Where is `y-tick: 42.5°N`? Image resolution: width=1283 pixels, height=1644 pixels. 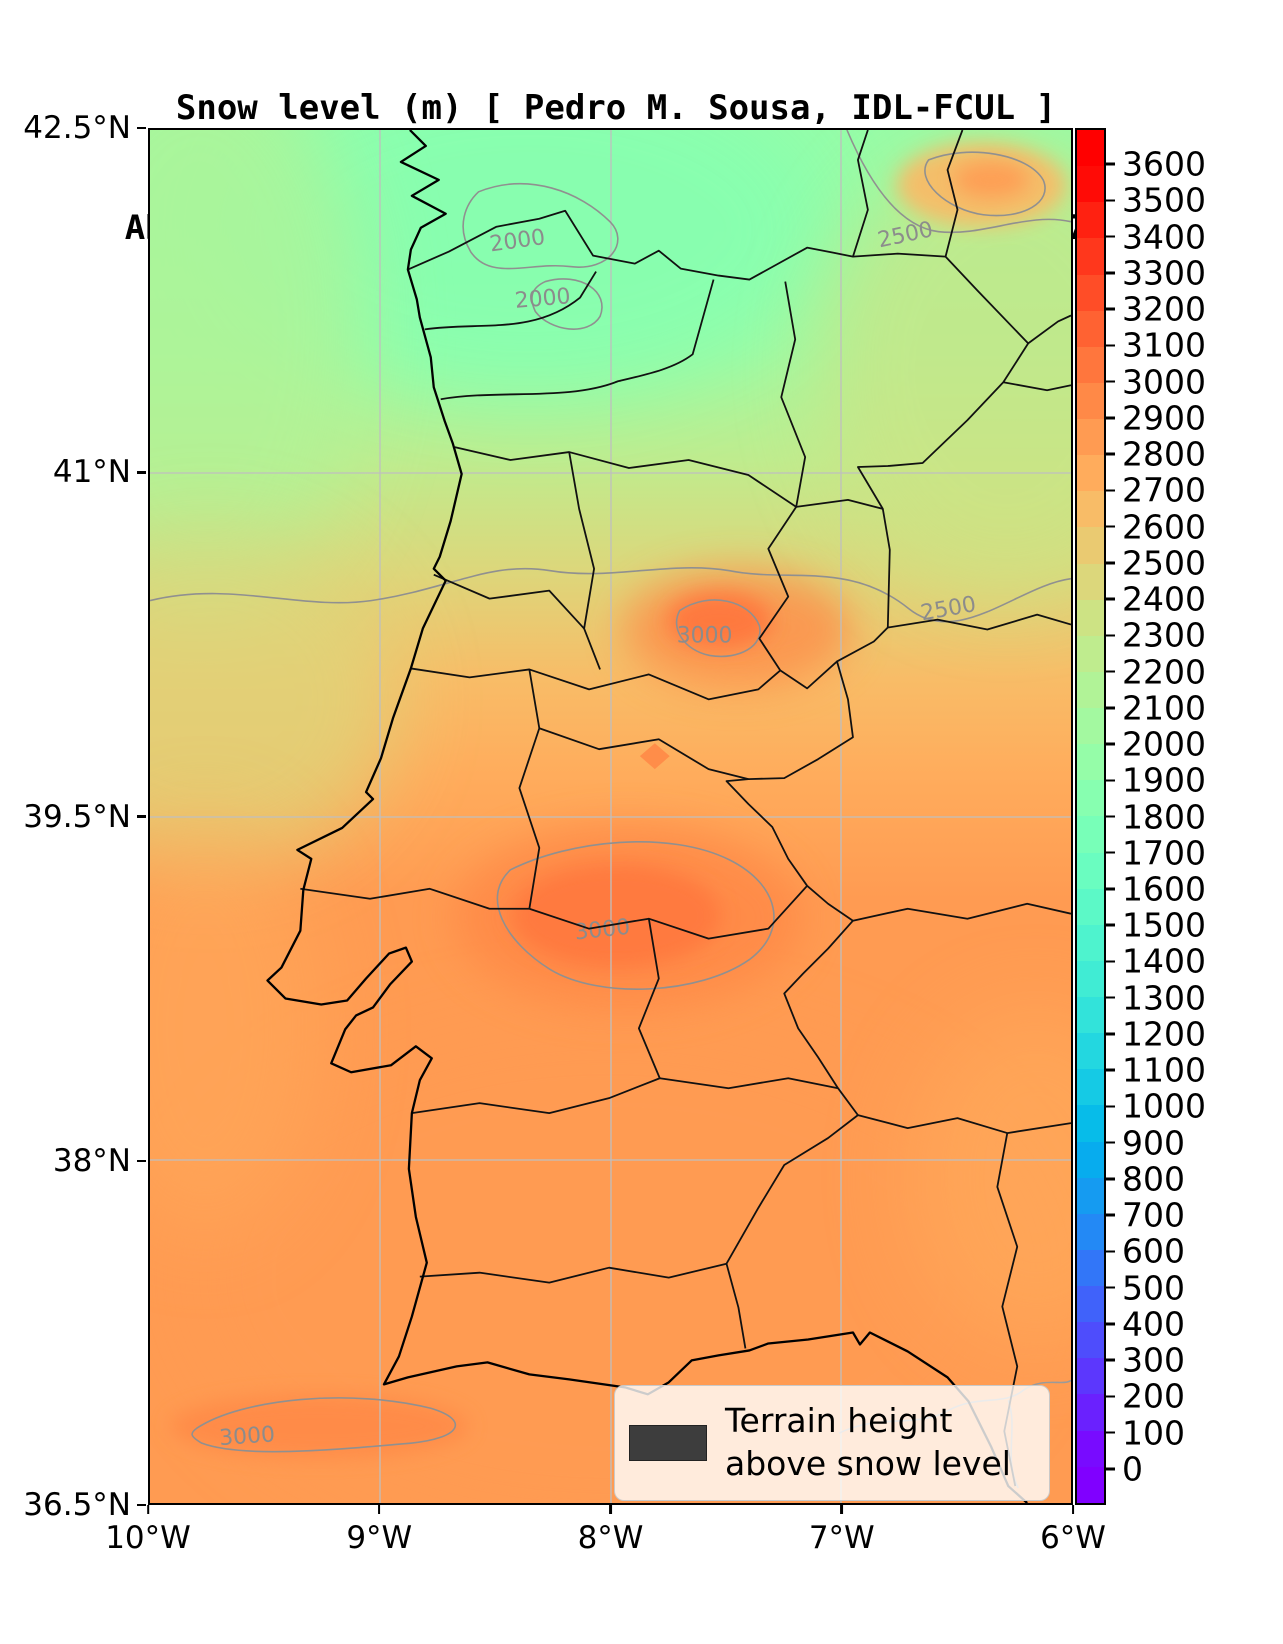
y-tick: 42.5°N is located at coordinates (84, 128).